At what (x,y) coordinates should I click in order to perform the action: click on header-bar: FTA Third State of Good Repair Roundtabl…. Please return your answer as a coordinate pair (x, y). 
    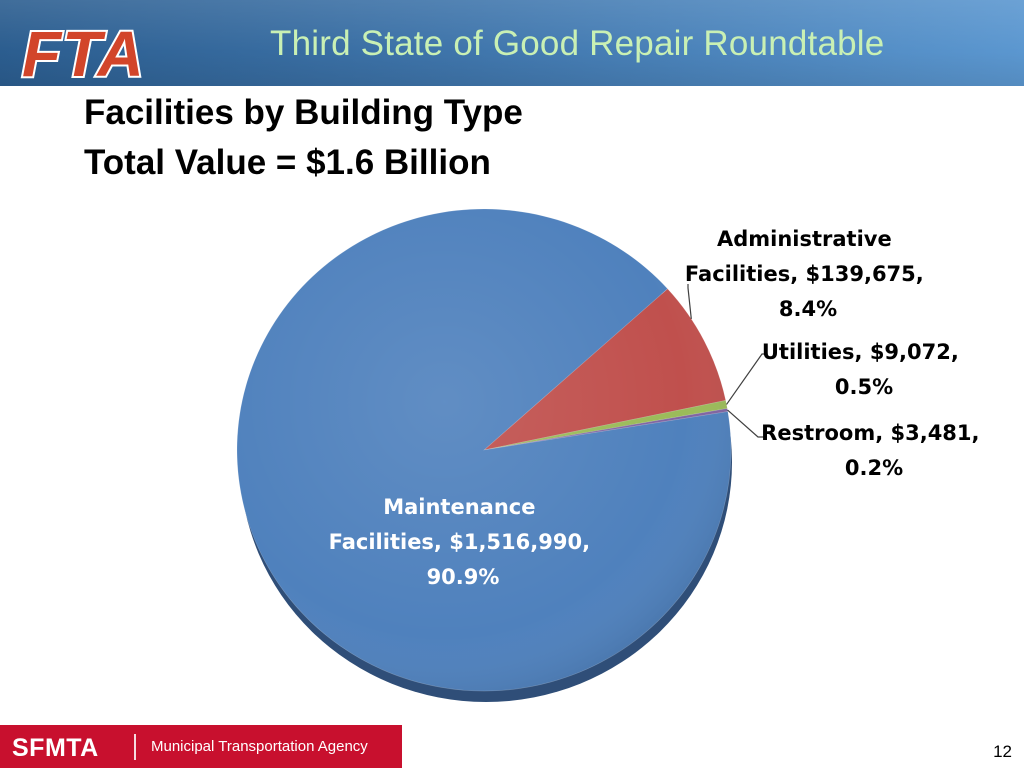
    Looking at the image, I should click on (512, 43).